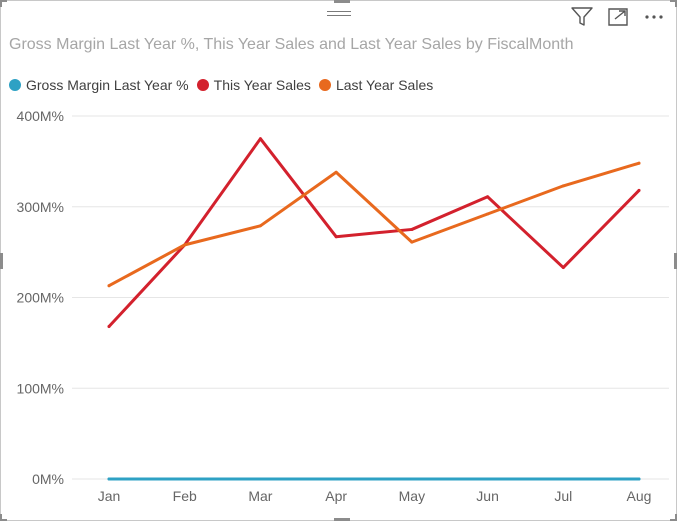 The image size is (677, 521). I want to click on resize-handle-left, so click(1, 261).